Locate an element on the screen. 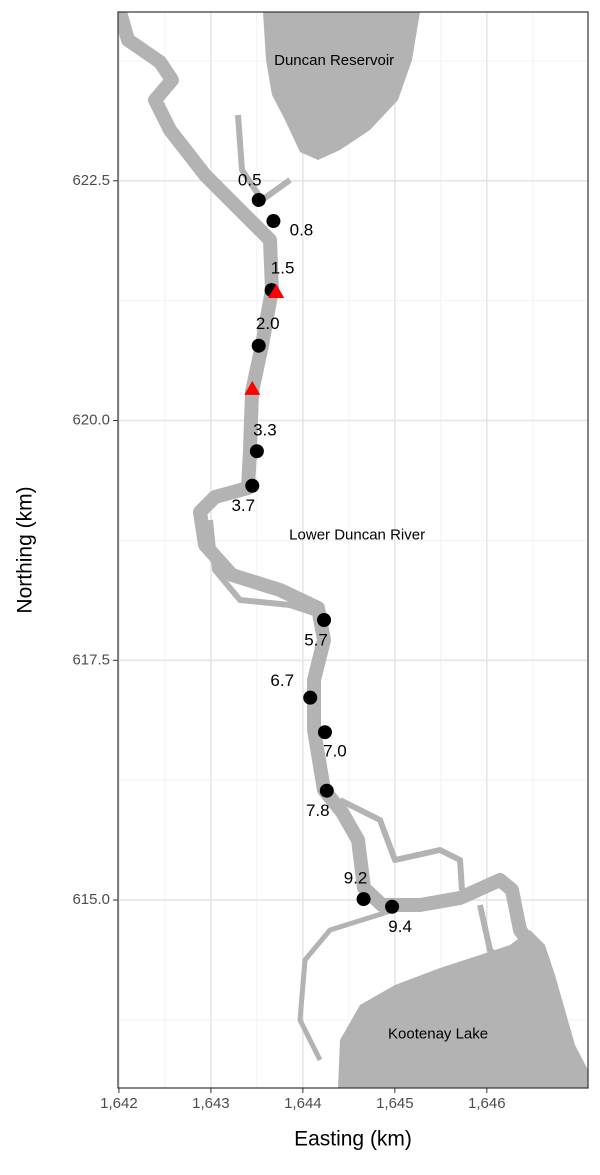 This screenshot has height=1175, width=600. reservoir is located at coordinates (341, 86).